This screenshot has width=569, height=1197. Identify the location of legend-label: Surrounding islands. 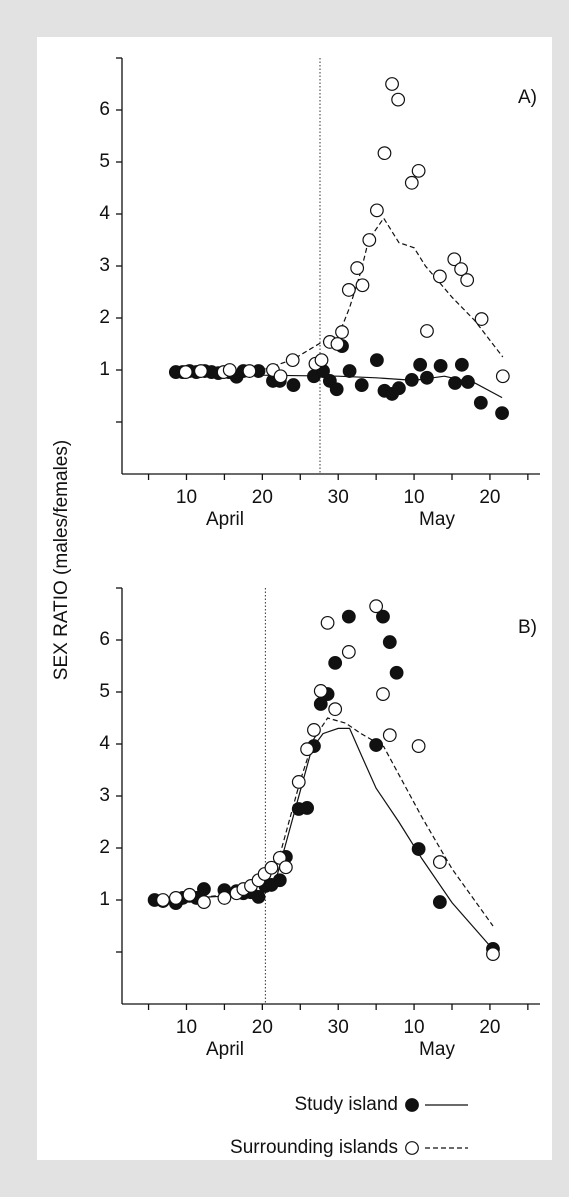
(314, 1147).